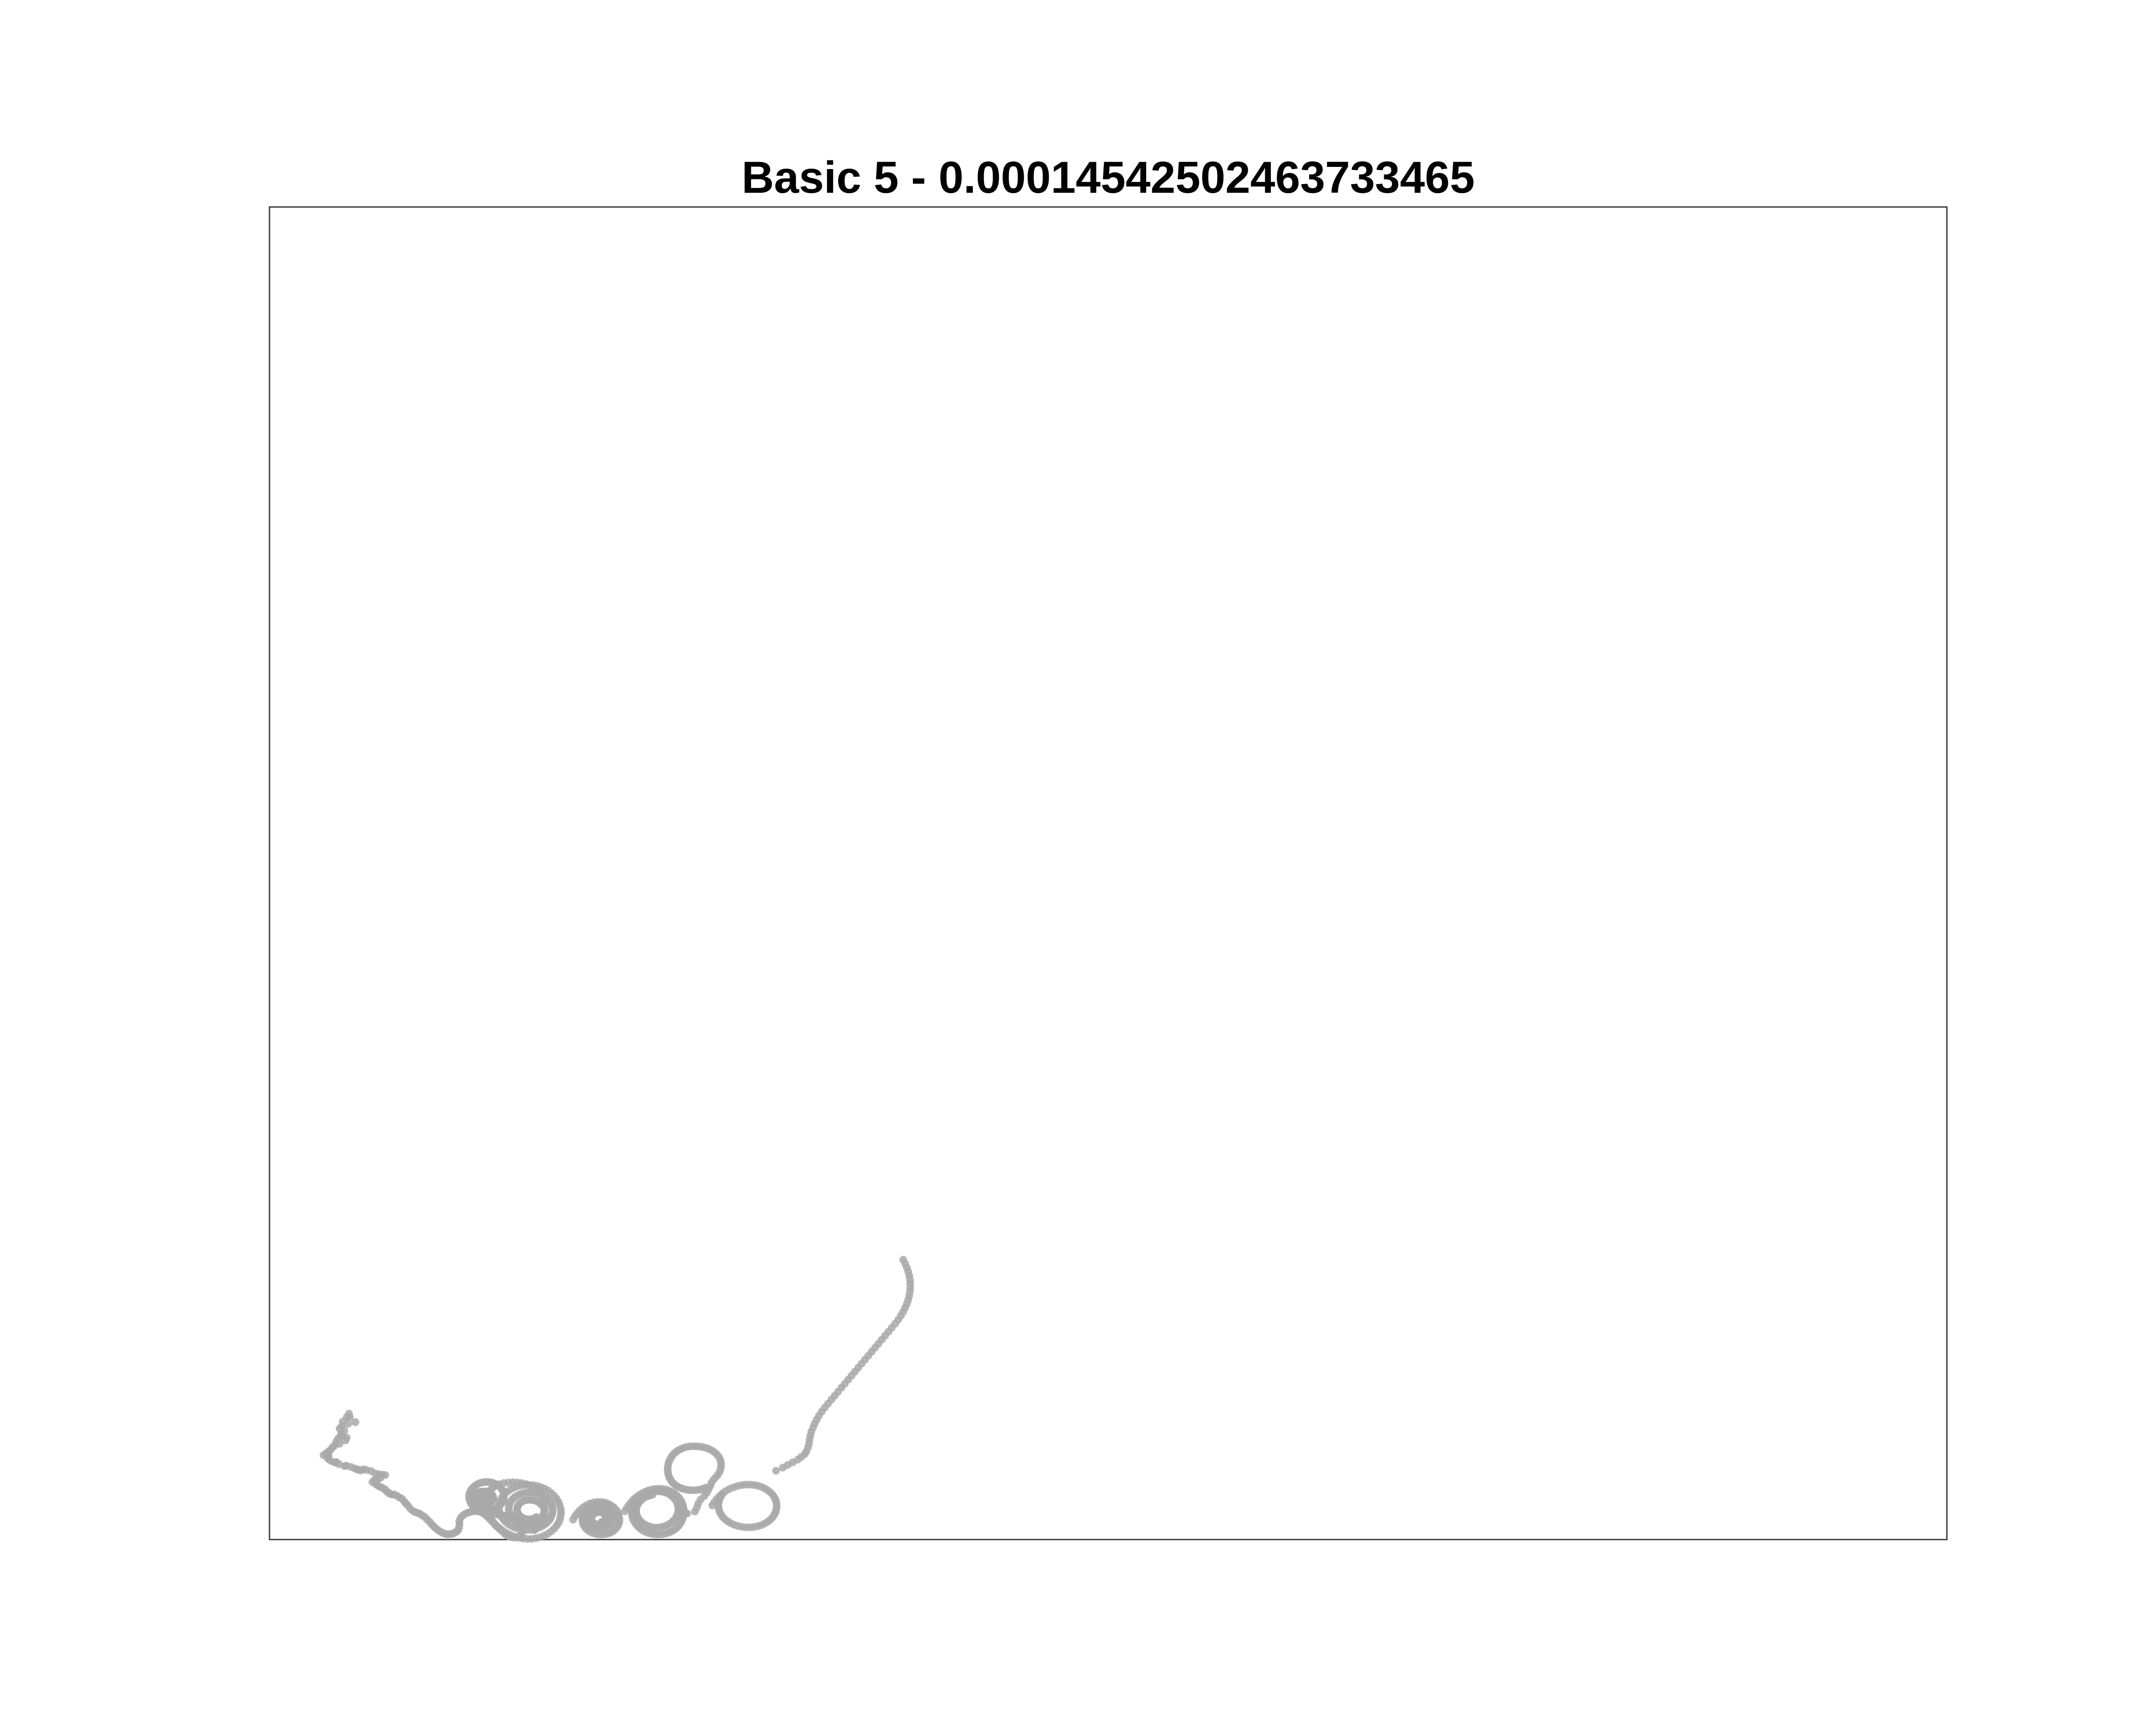 This screenshot has width=2156, height=1725. What do you see at coordinates (1108, 178) in the screenshot?
I see `chart-title: Basic 5 - 0.00014542502463733465` at bounding box center [1108, 178].